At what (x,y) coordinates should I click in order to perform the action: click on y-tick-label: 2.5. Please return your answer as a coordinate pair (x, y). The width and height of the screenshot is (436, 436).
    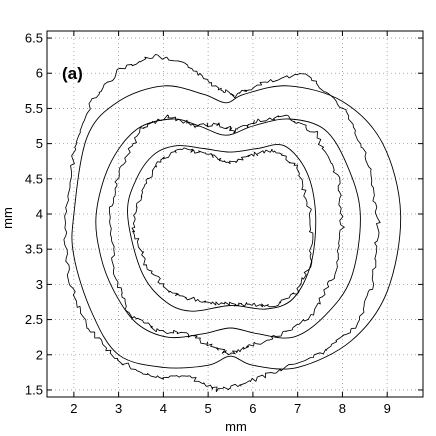
    Looking at the image, I should click on (34, 319).